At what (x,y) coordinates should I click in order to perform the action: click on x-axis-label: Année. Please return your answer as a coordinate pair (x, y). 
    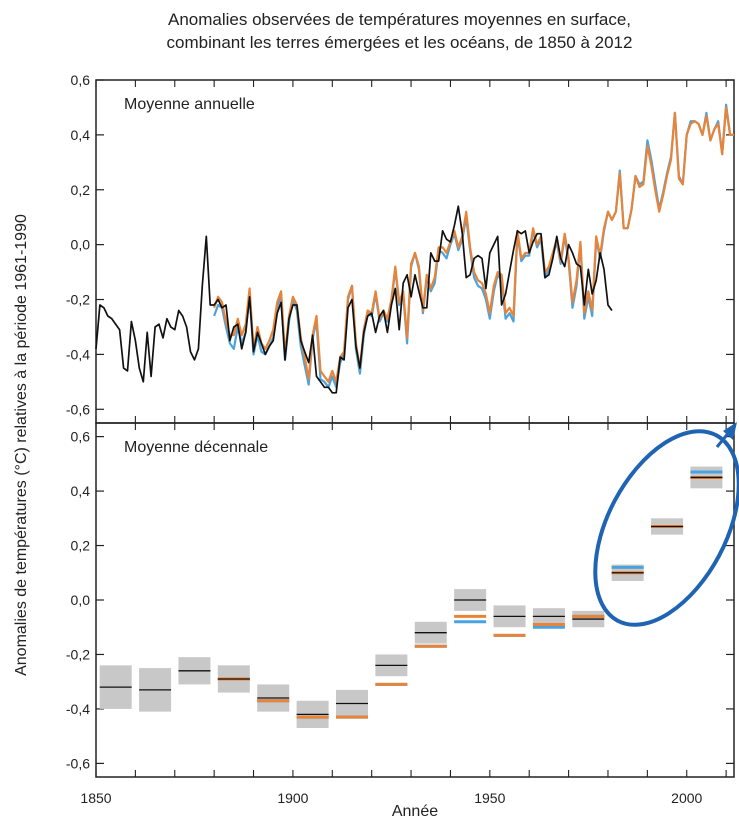
    Looking at the image, I should click on (415, 811).